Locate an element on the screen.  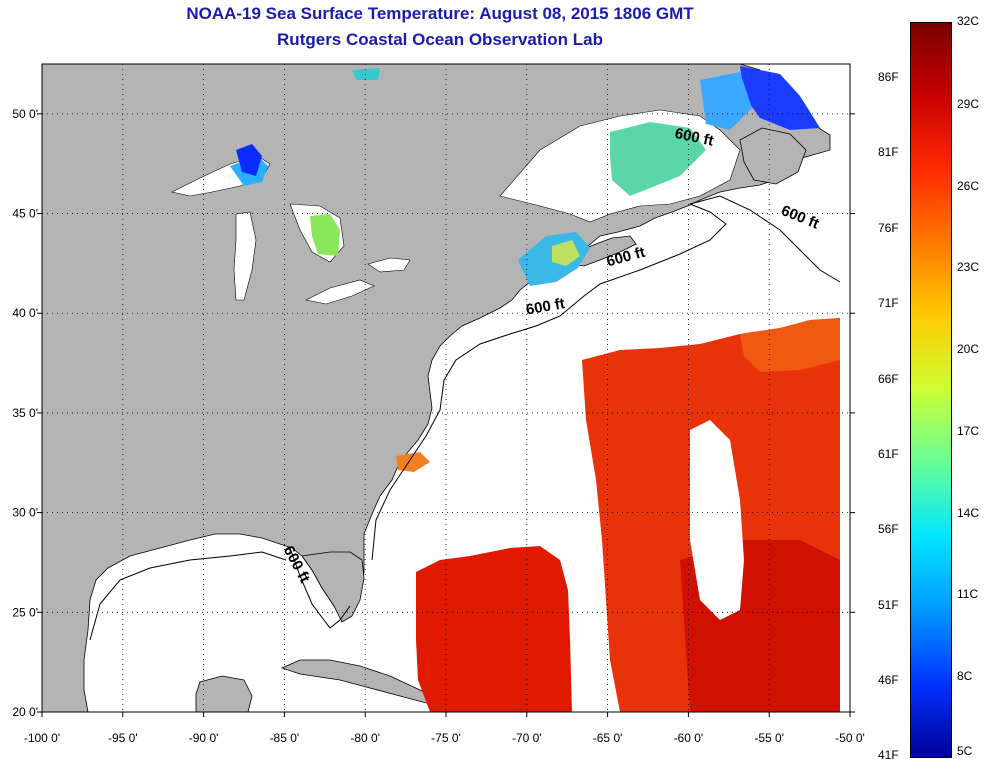
sst-carolina-patch is located at coordinates (413, 462).